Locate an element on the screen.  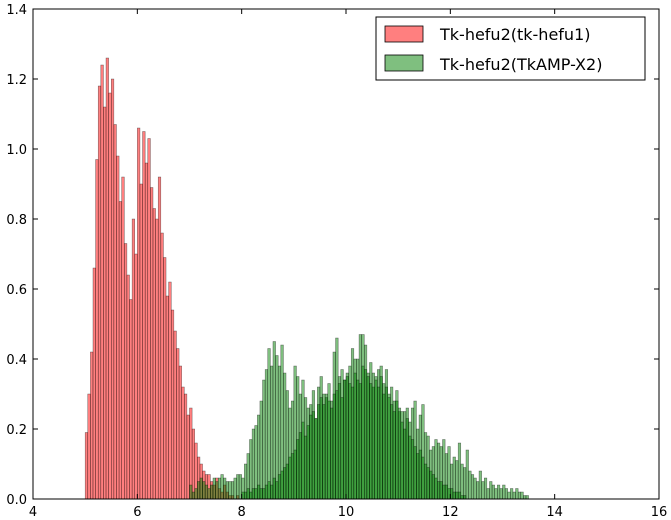
y-tick-label: 1.2 is located at coordinates (16, 80).